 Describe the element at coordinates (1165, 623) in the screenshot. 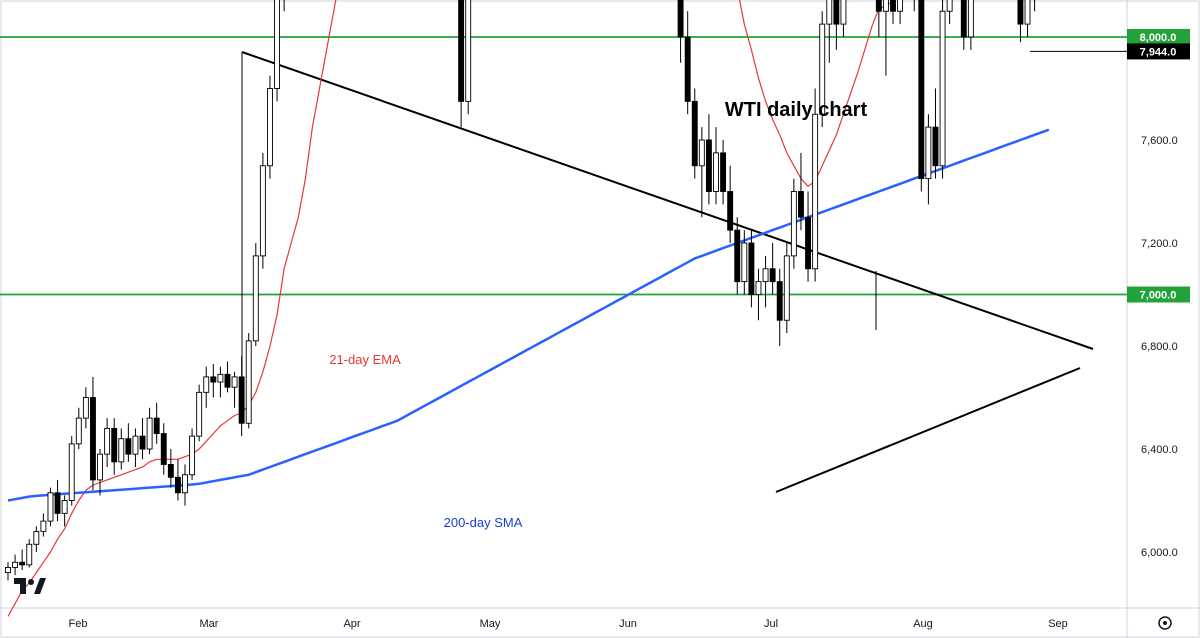

I see `gear-icon` at that location.